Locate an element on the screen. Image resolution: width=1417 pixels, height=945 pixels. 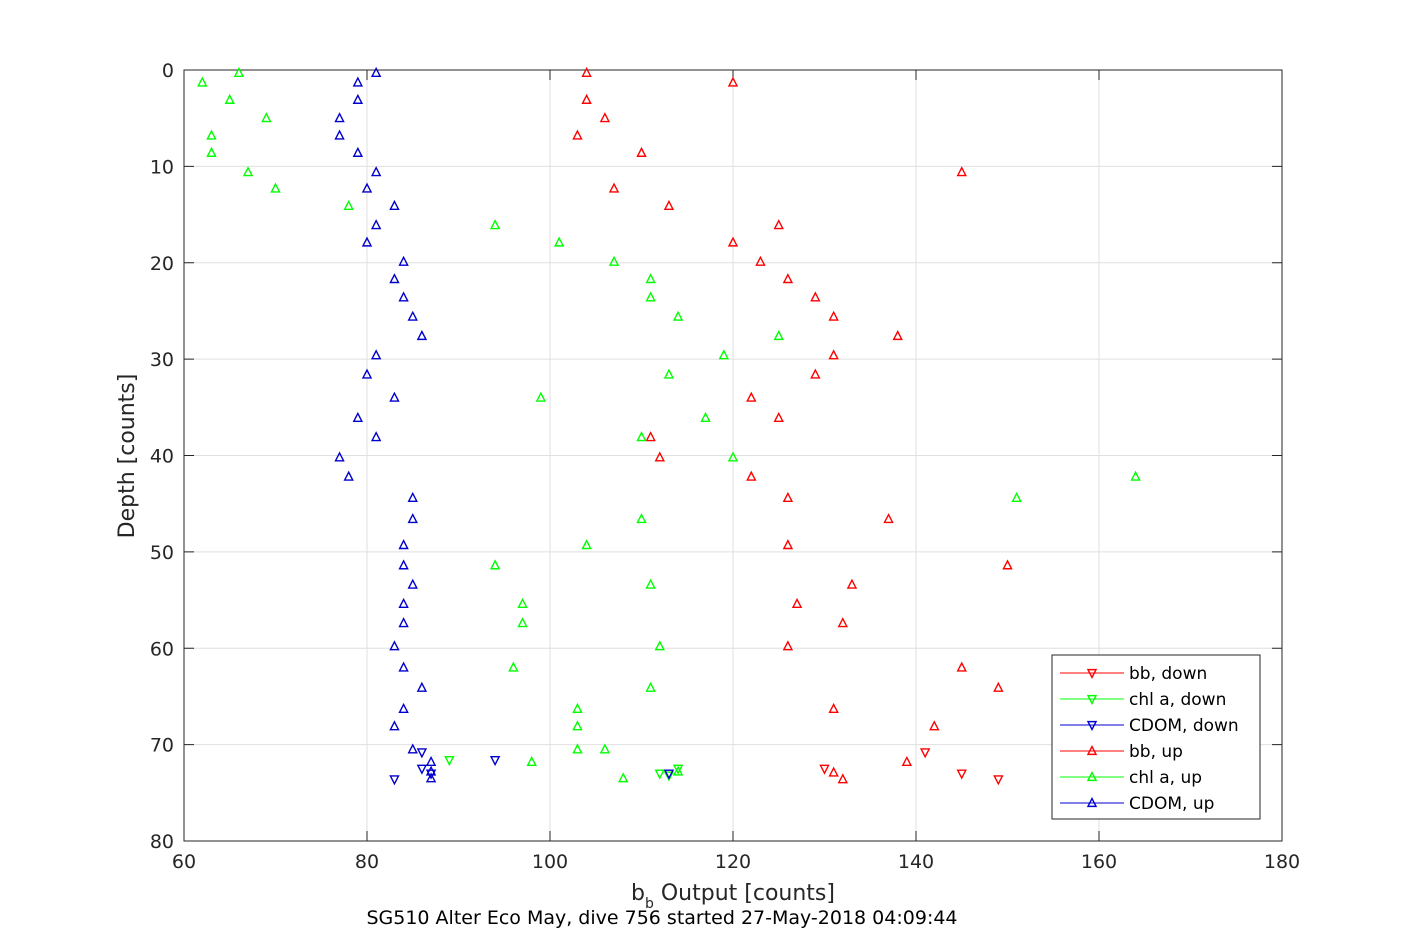
x-axis-label-rest: Output [counts] is located at coordinates (744, 893).